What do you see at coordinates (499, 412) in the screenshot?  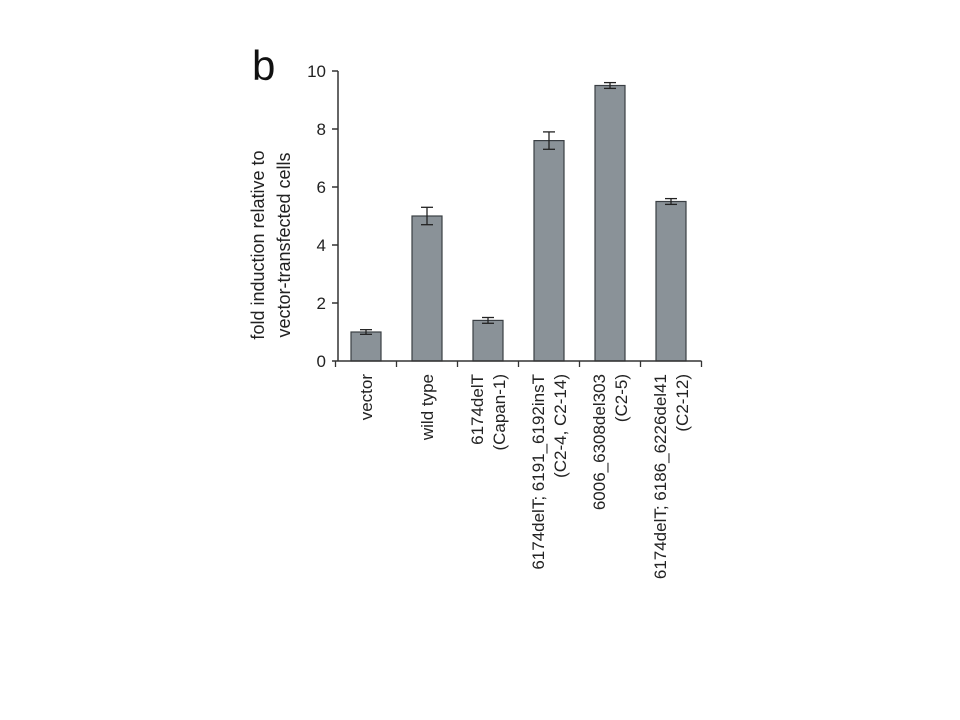 I see `category-label-line: (Capan-1)` at bounding box center [499, 412].